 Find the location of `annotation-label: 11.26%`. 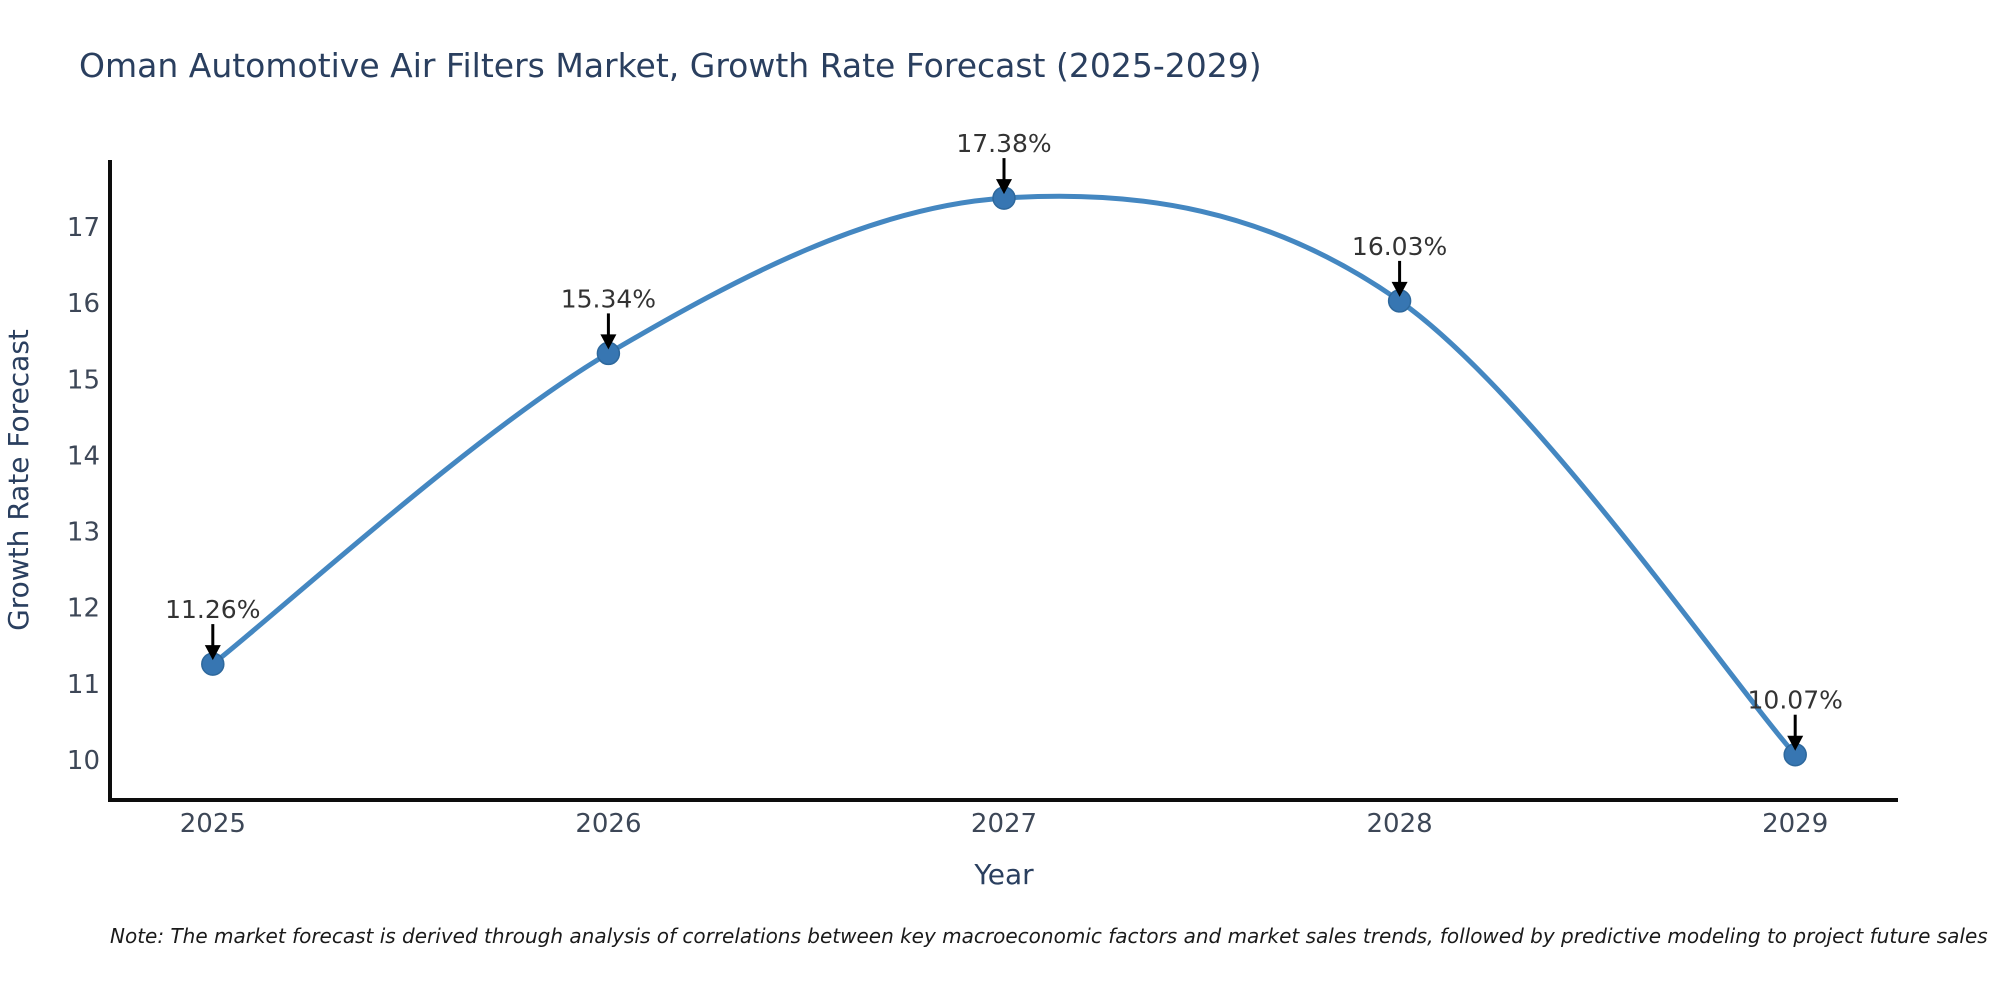

annotation-label: 11.26% is located at coordinates (212, 609).